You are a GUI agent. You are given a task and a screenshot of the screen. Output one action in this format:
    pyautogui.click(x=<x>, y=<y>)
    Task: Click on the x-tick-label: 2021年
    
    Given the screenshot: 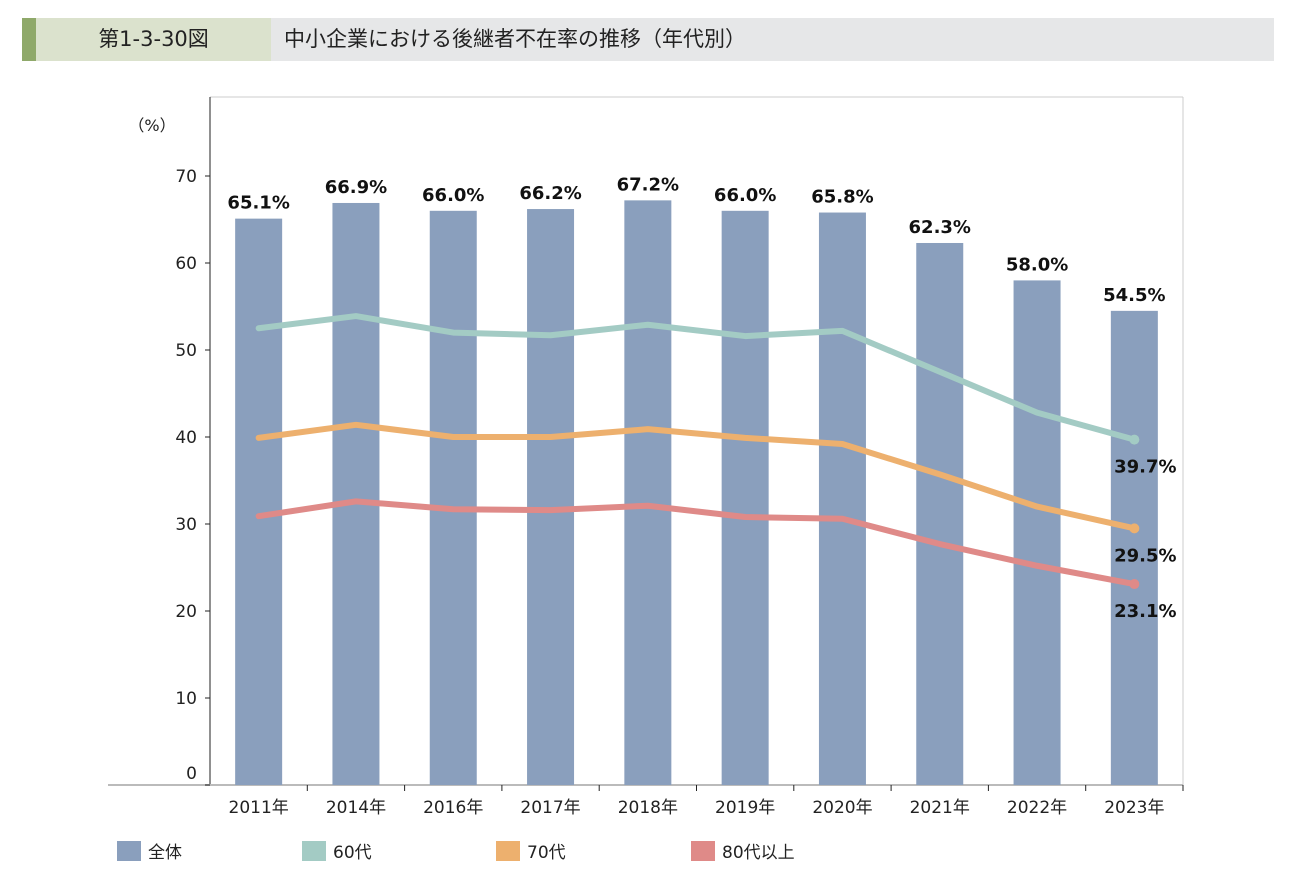 What is the action you would take?
    pyautogui.click(x=940, y=808)
    